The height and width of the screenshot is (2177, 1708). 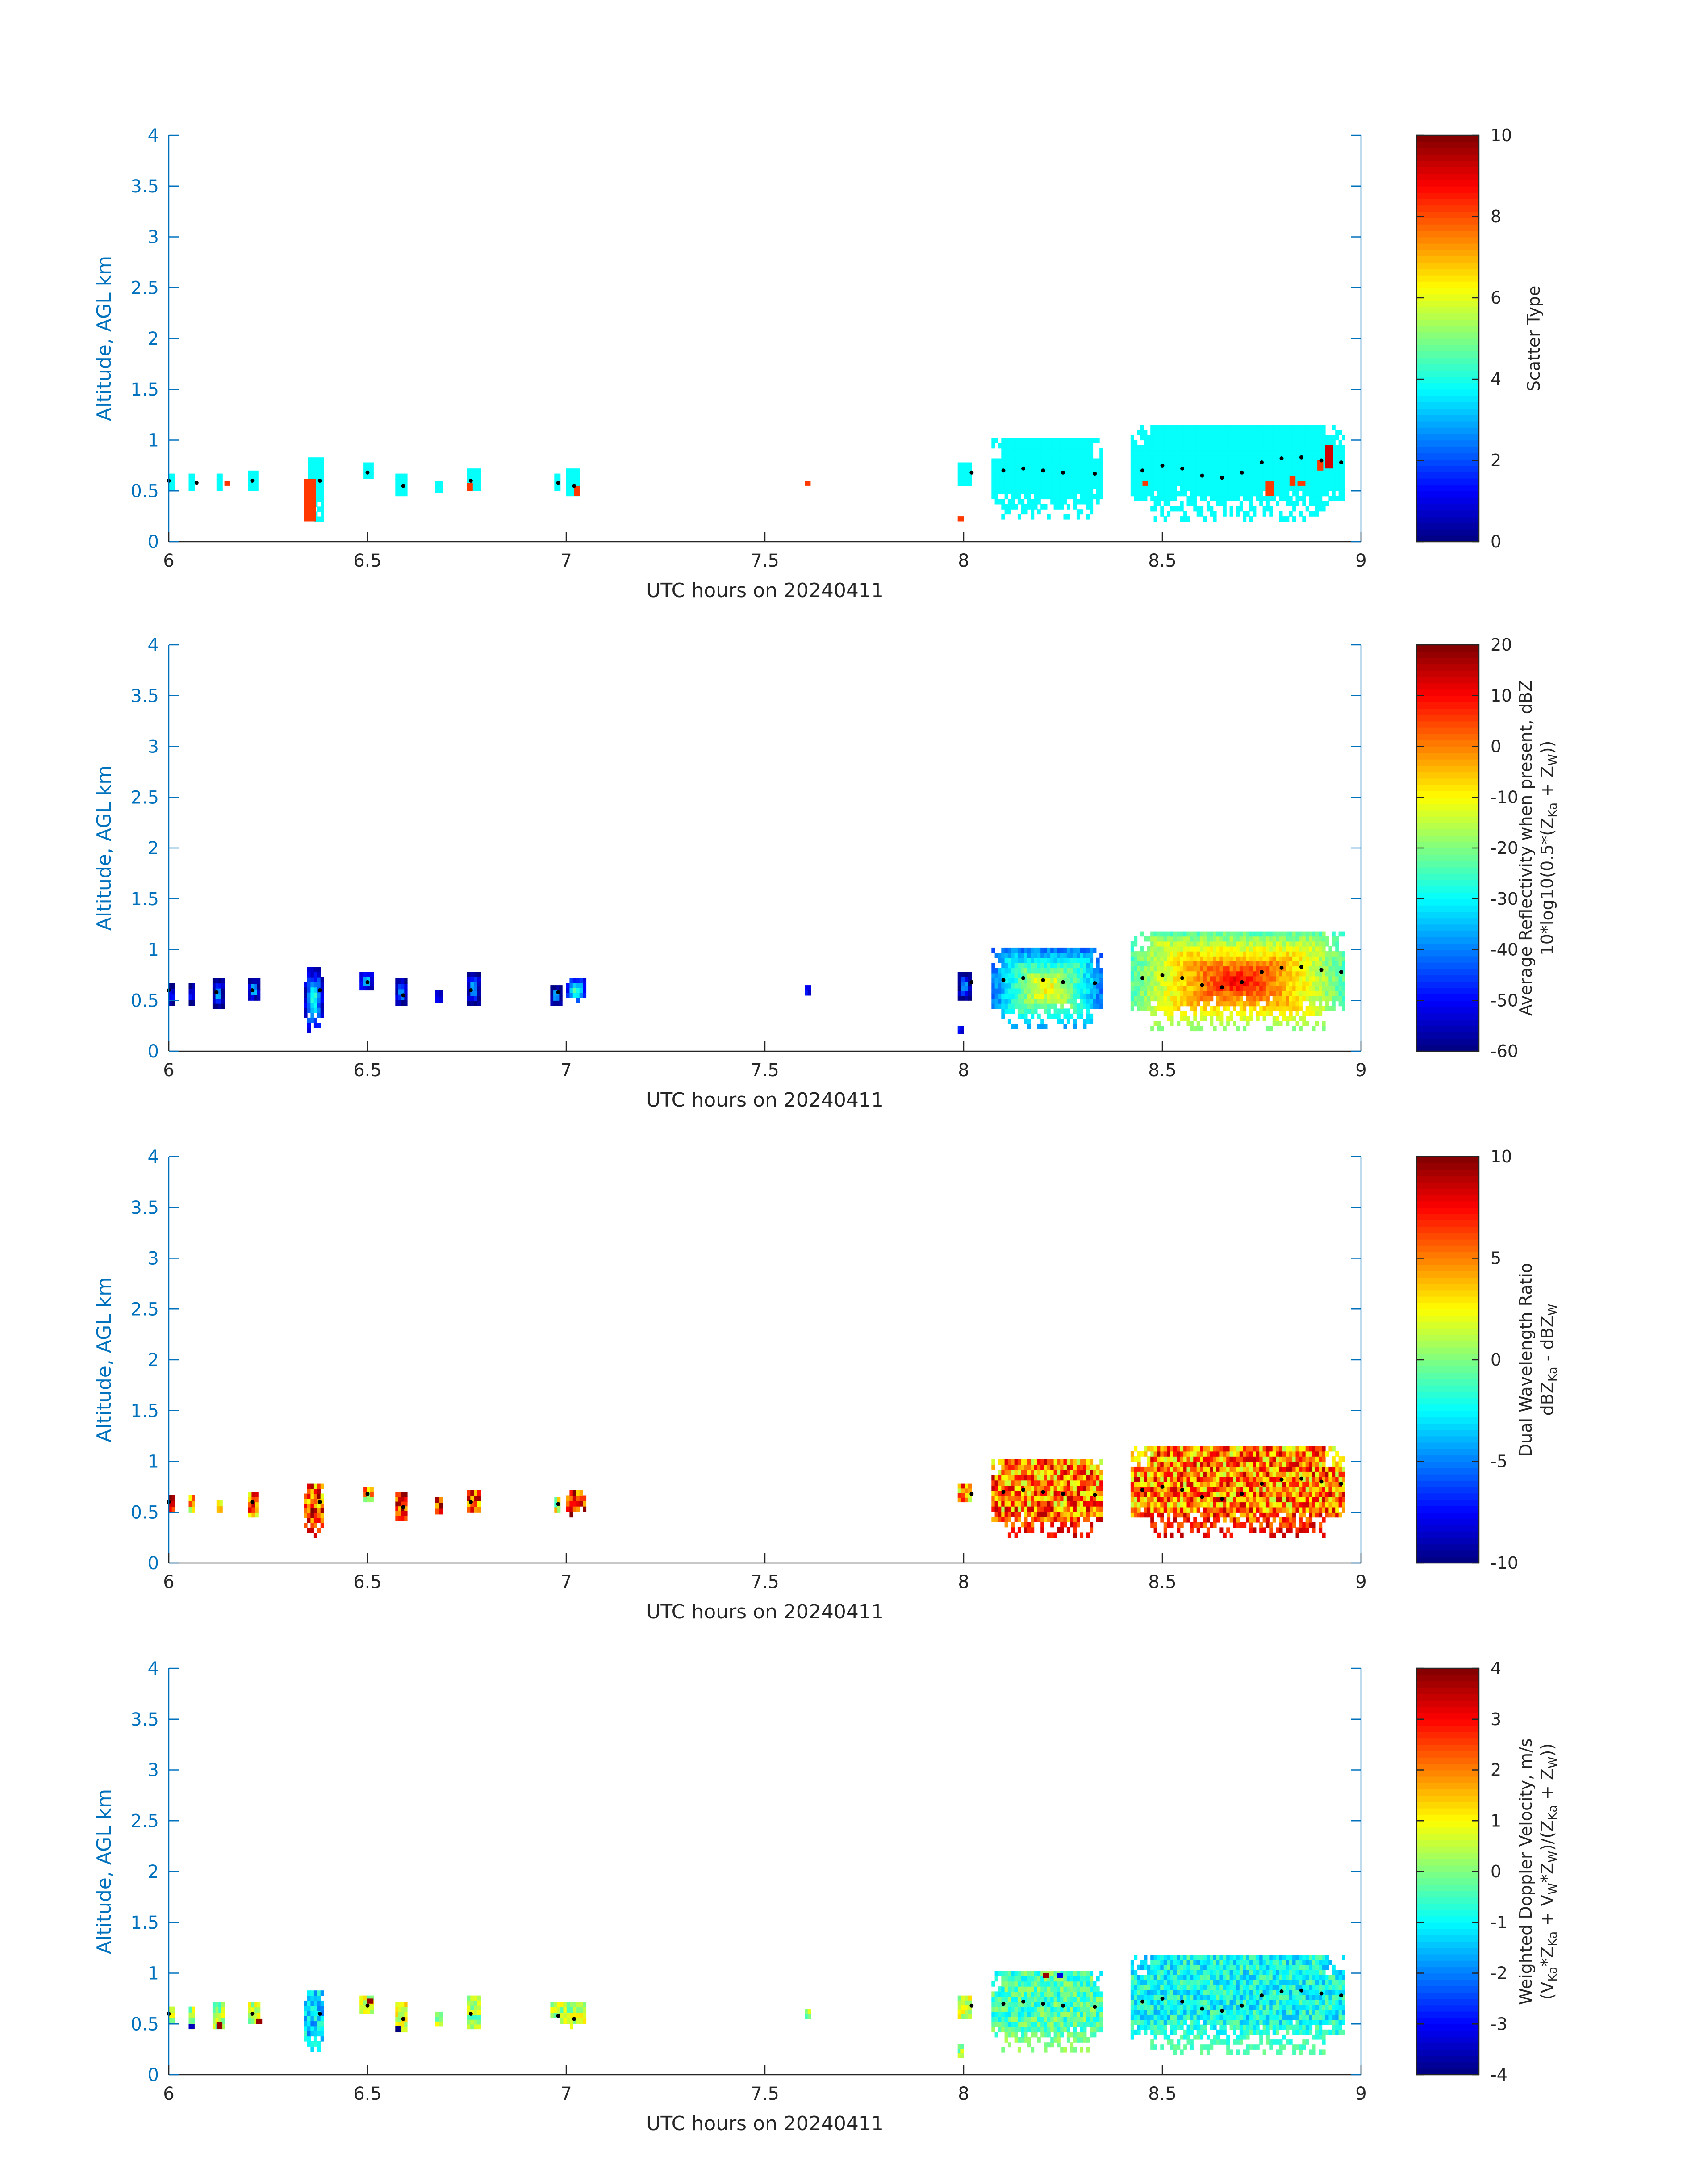 I want to click on trace-point, so click(x=1341, y=462).